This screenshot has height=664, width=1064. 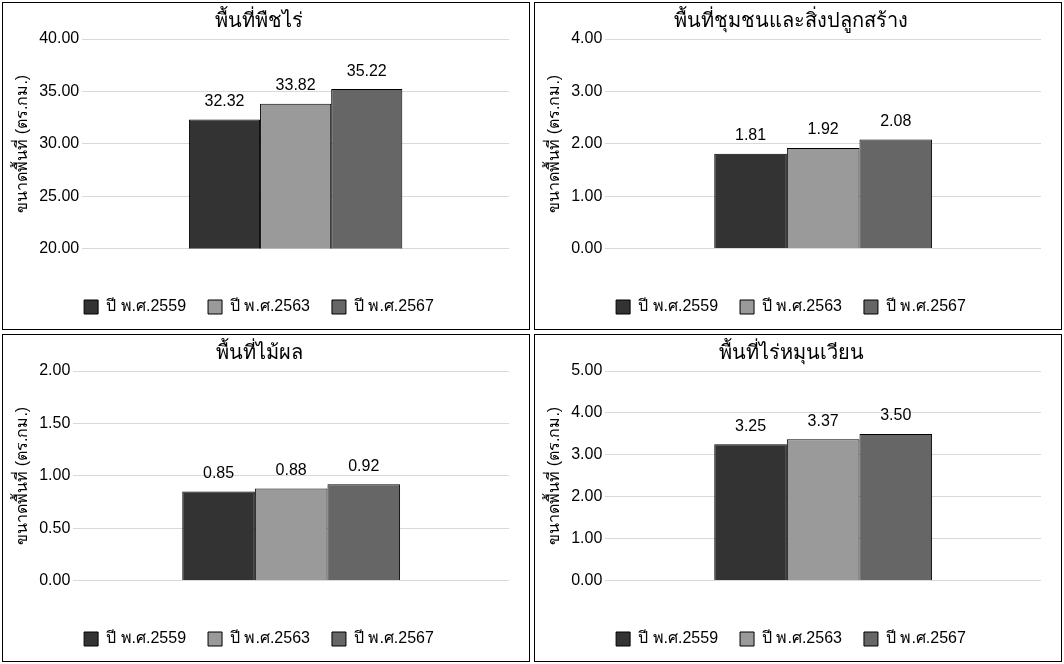 What do you see at coordinates (896, 121) in the screenshot?
I see `data-label: 2.08` at bounding box center [896, 121].